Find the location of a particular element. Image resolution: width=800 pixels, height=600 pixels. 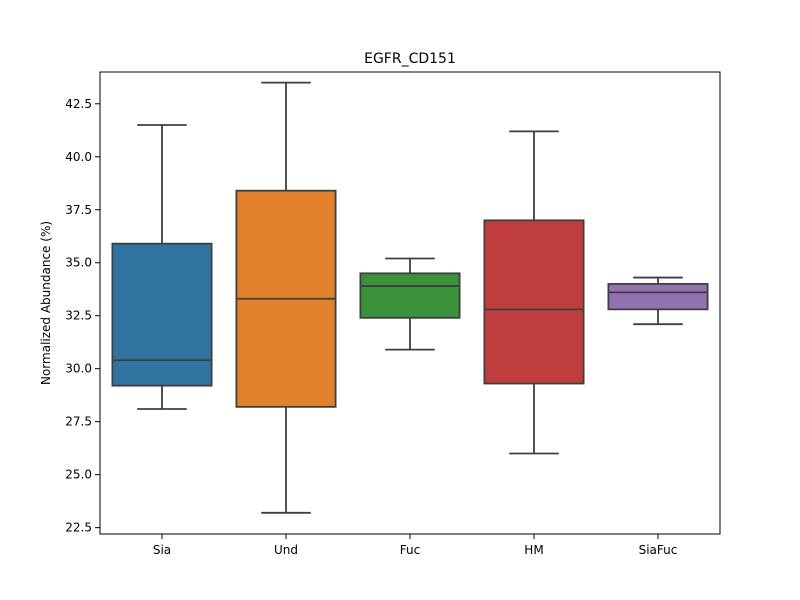

box-siafuc is located at coordinates (658, 301).